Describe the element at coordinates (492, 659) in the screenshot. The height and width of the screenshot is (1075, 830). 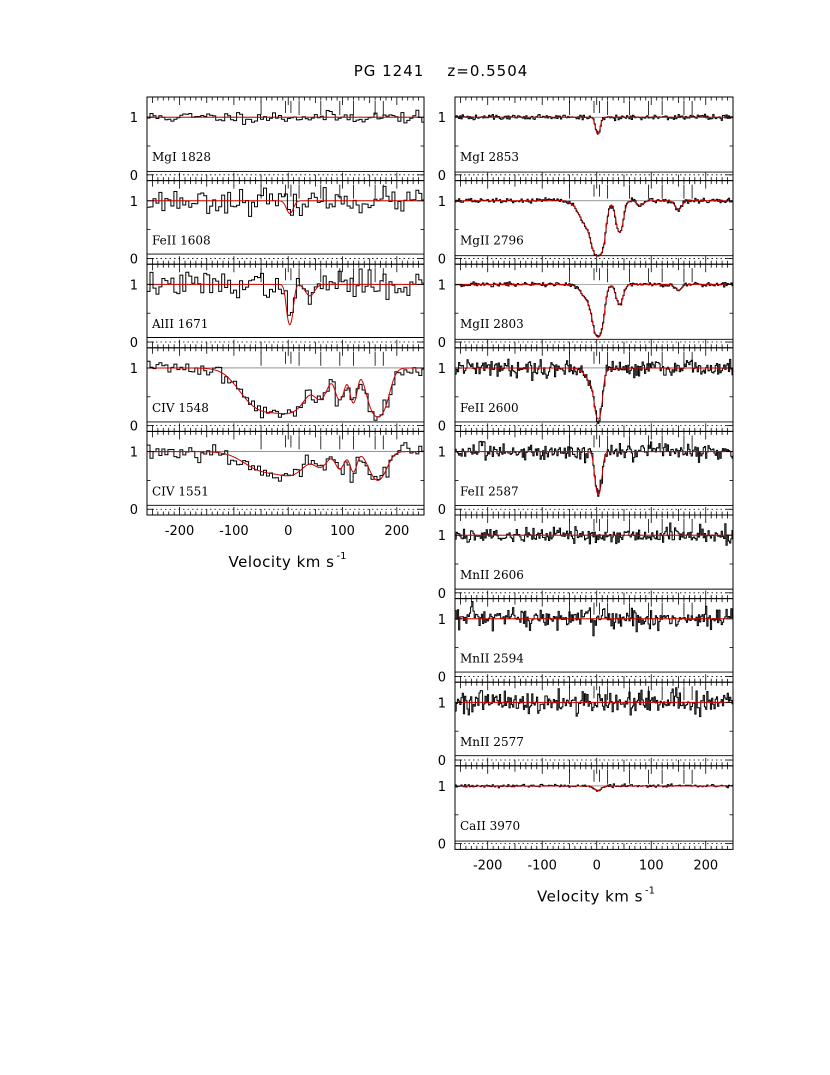
I see `ion-label: MnII 2594` at that location.